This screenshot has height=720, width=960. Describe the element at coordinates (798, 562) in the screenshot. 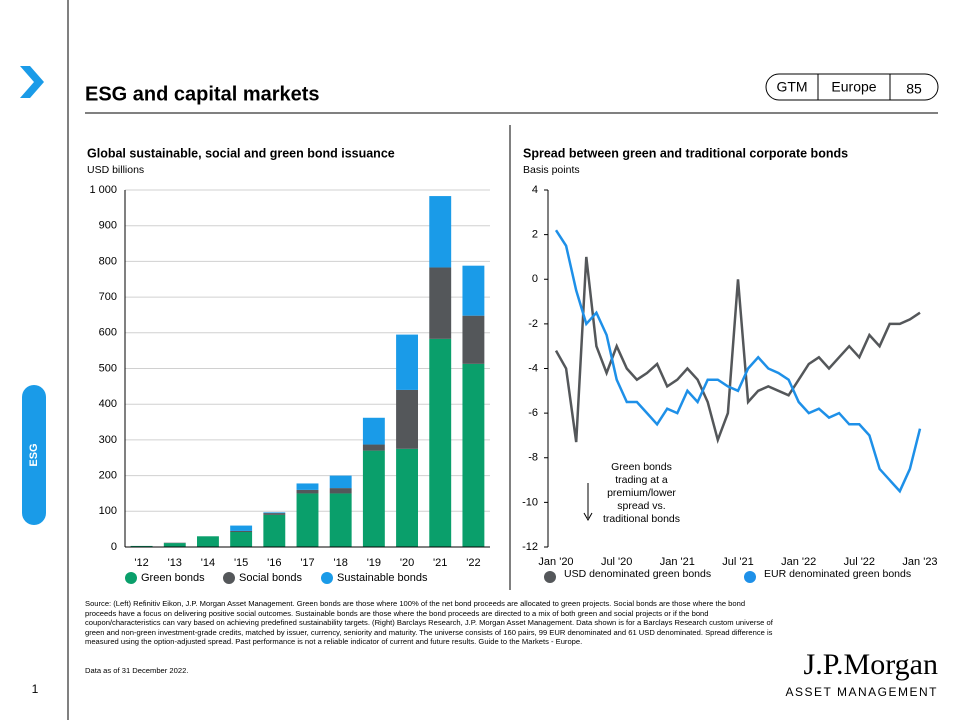

I see `x-tick-label: Jan '22` at that location.